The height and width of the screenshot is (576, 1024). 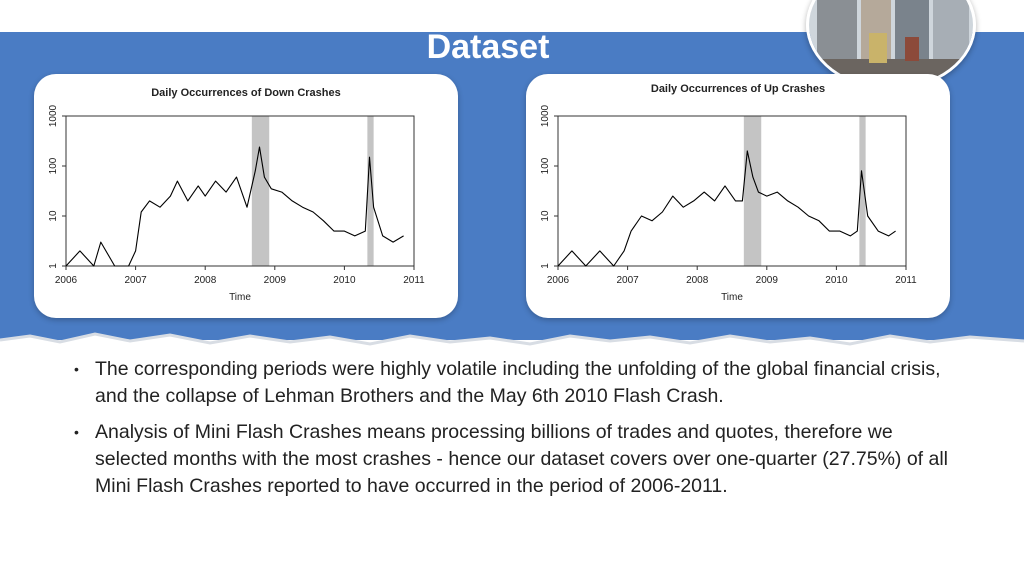 What do you see at coordinates (512, 345) in the screenshot?
I see `torn-paper-edge` at bounding box center [512, 345].